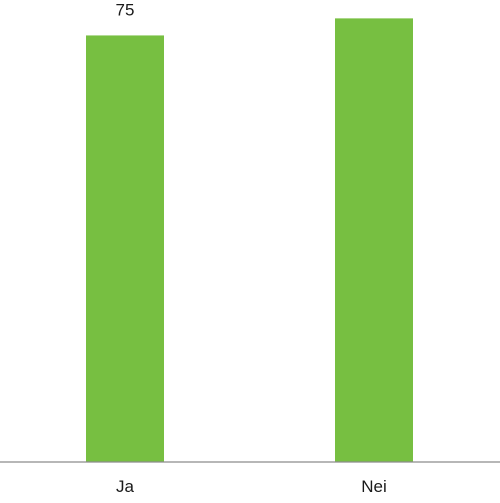  What do you see at coordinates (374, 240) in the screenshot?
I see `bar-nei` at bounding box center [374, 240].